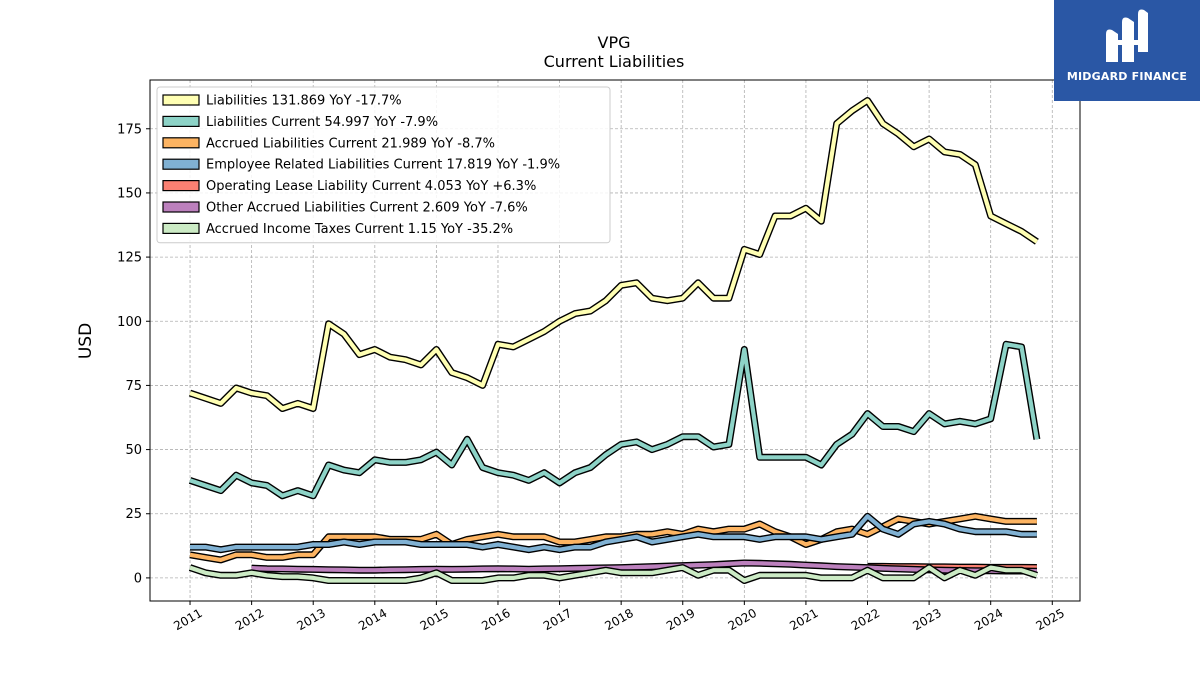  Describe the element at coordinates (310, 619) in the screenshot. I see `x-tick-label: 2013` at that location.